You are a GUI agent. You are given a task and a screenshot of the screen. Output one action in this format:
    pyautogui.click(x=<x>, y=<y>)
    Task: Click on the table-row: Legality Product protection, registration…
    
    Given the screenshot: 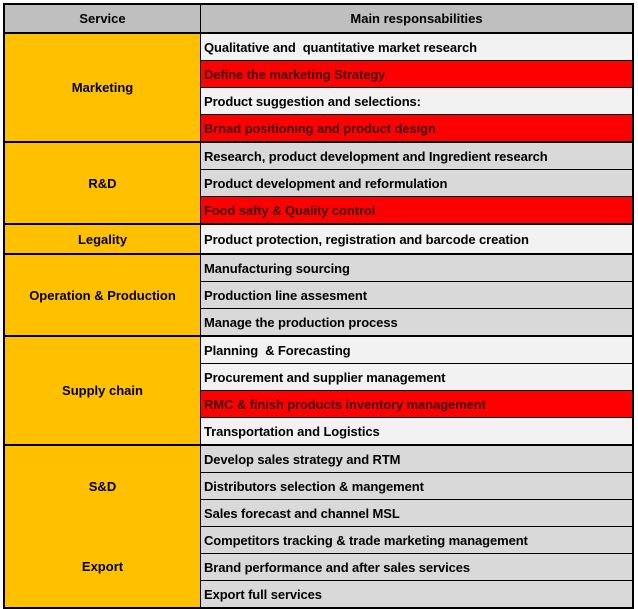 What is the action you would take?
    pyautogui.click(x=318, y=239)
    